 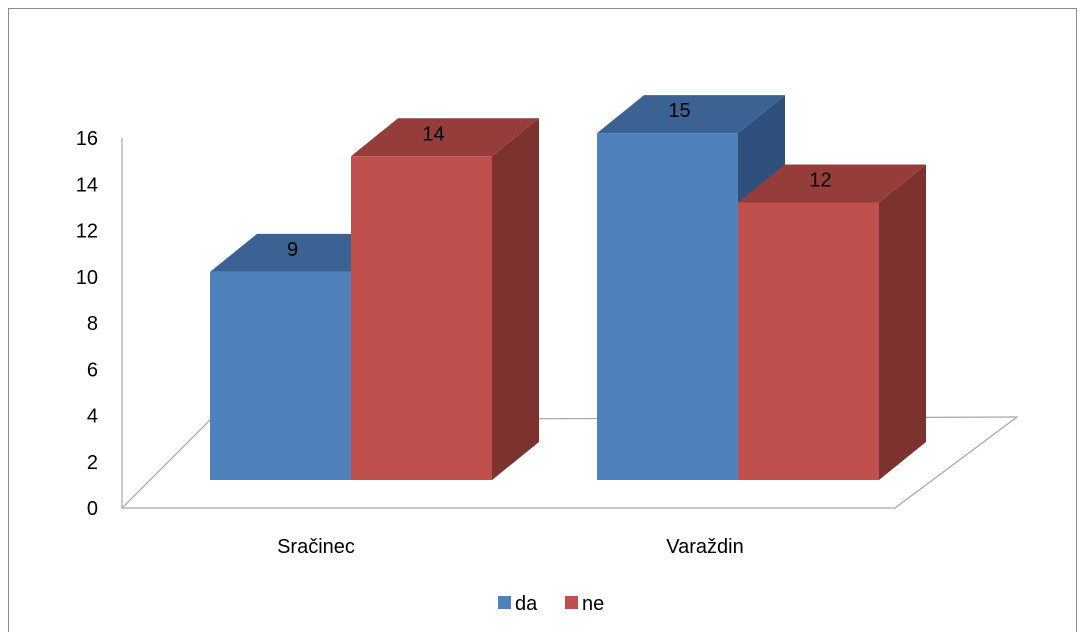 I want to click on y-tick-label: 2, so click(x=92, y=463).